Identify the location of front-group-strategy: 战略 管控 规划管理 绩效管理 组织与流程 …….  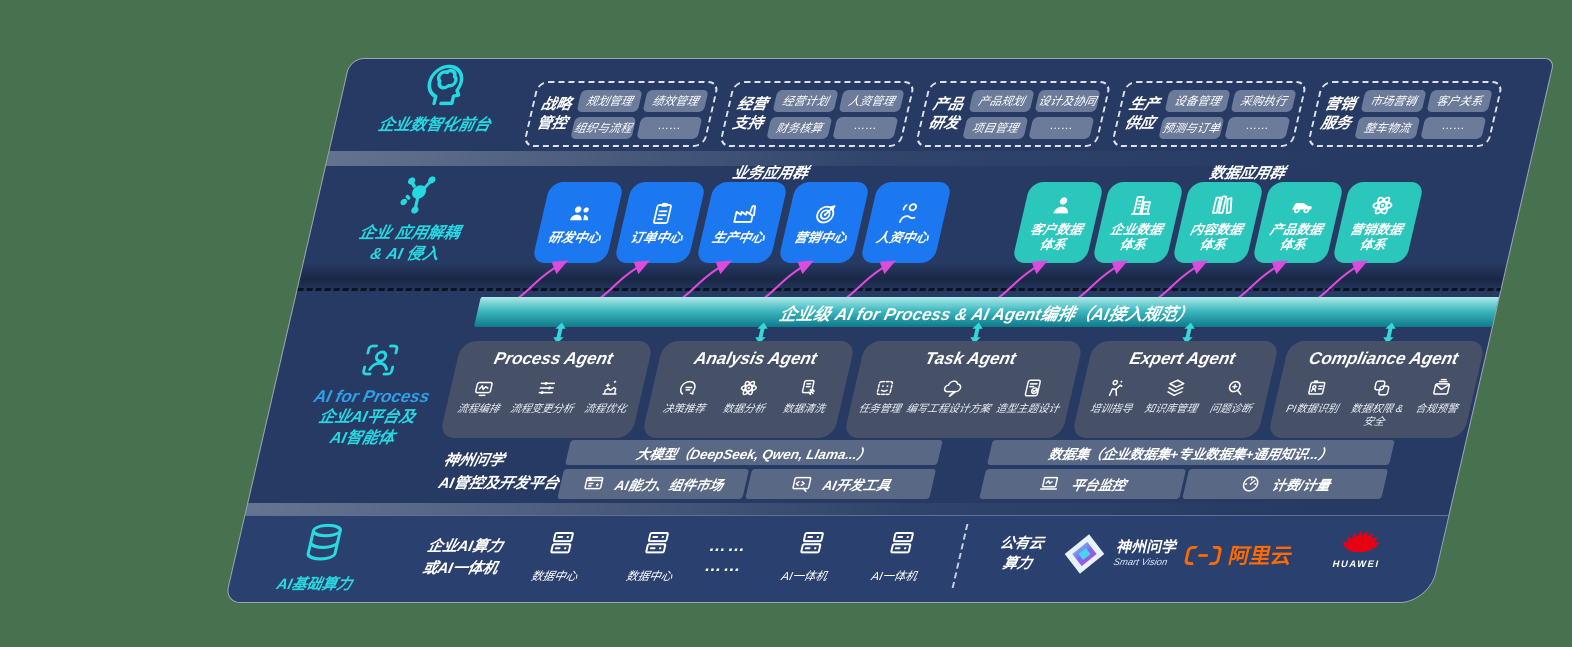
(621, 114).